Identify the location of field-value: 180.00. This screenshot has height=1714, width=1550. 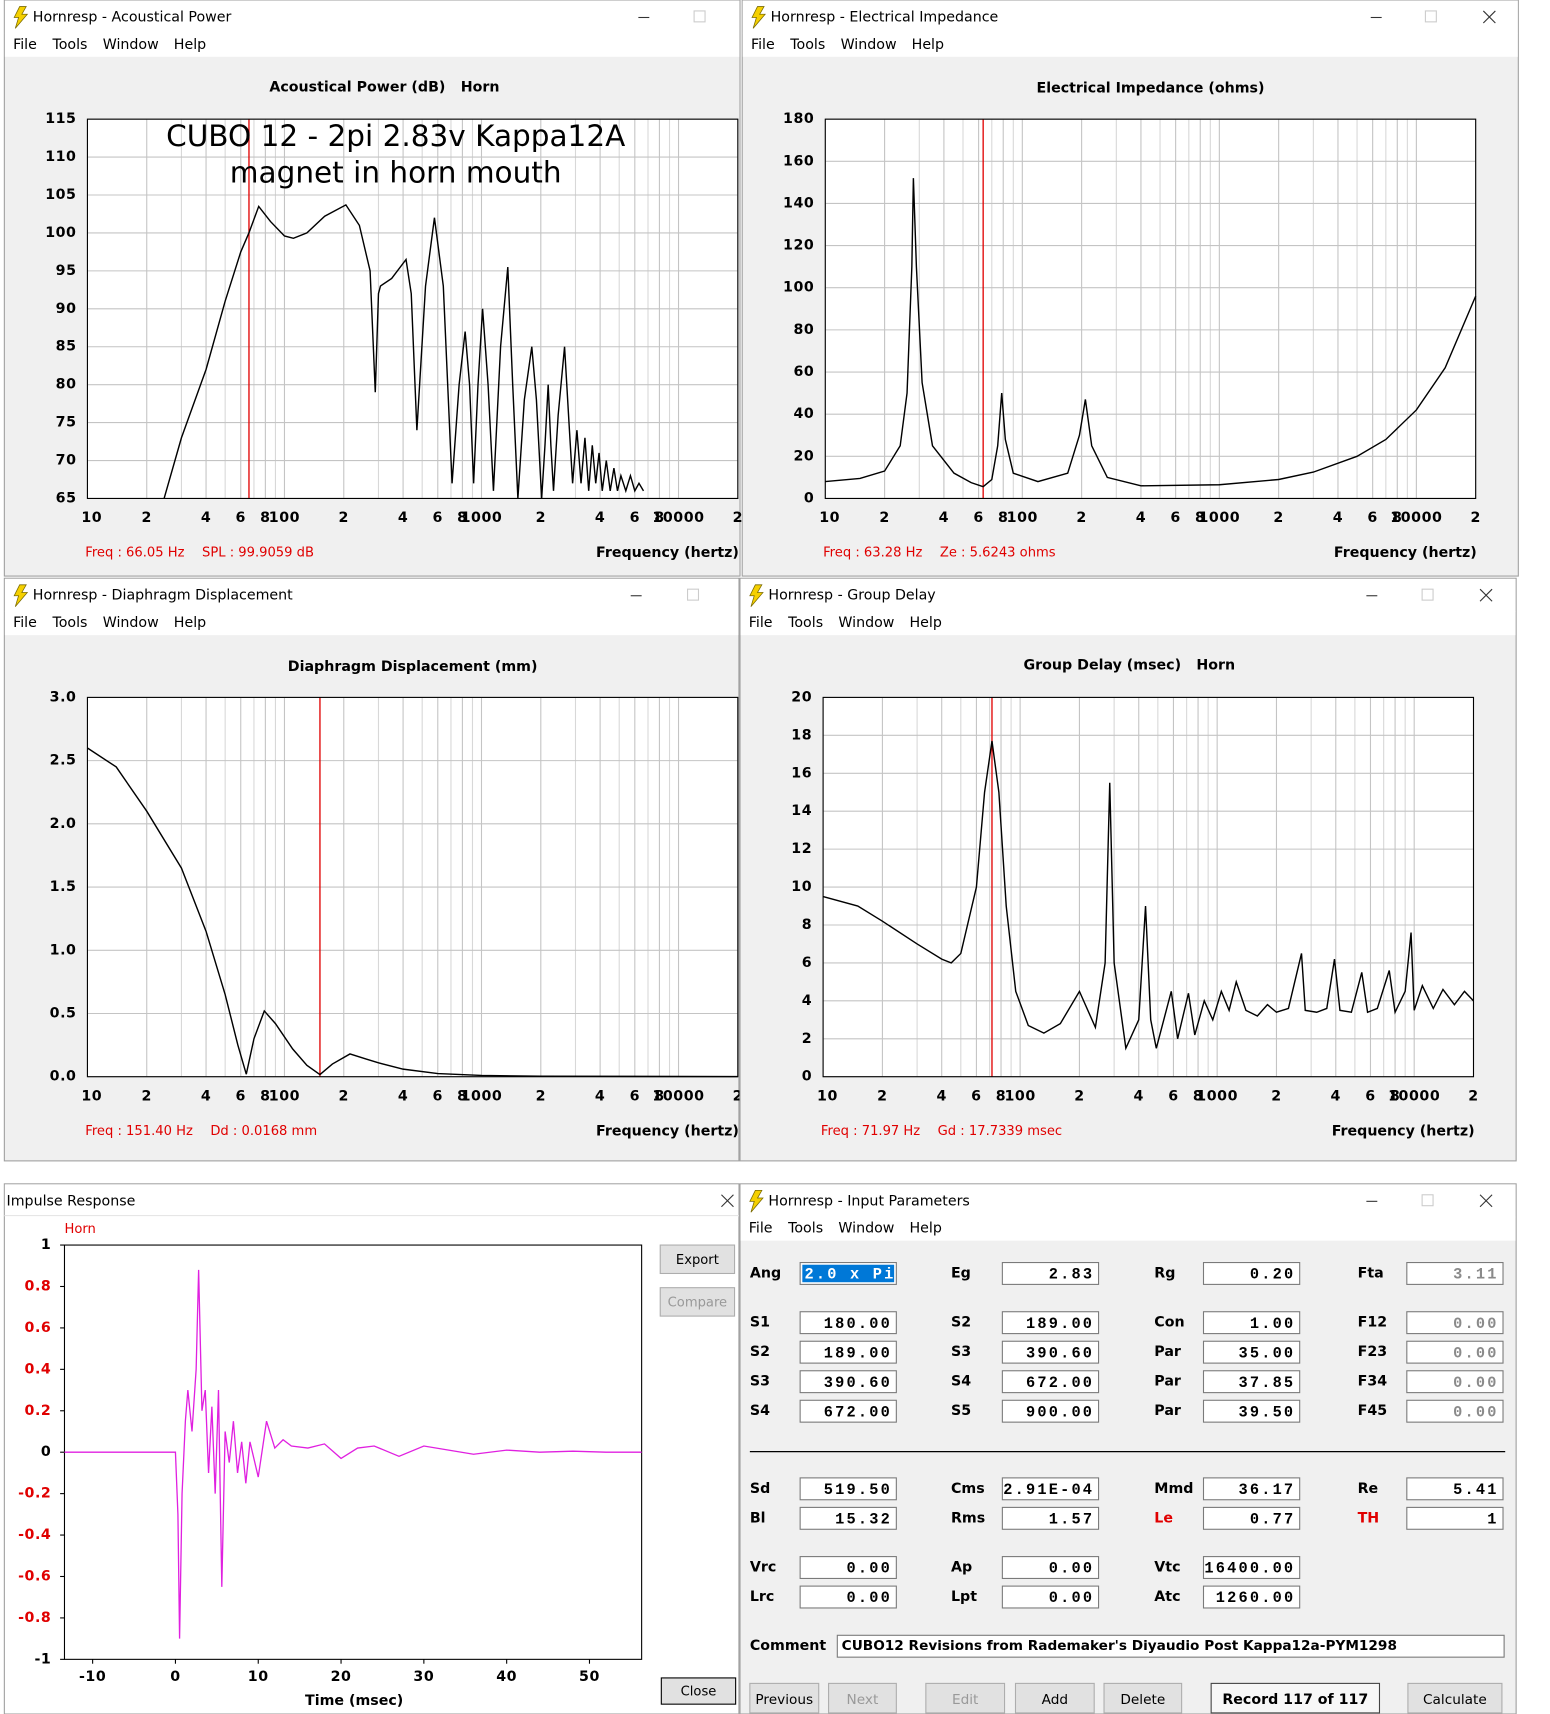
(858, 1324).